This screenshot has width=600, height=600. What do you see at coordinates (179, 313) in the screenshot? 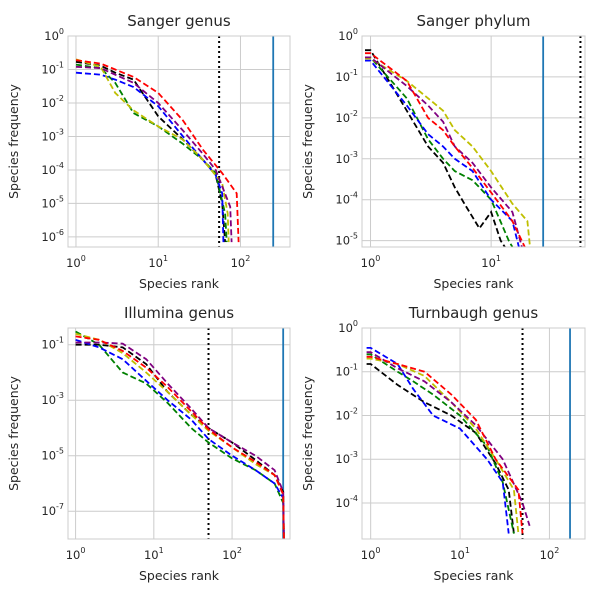
I see `chart-title: Illumina genus` at bounding box center [179, 313].